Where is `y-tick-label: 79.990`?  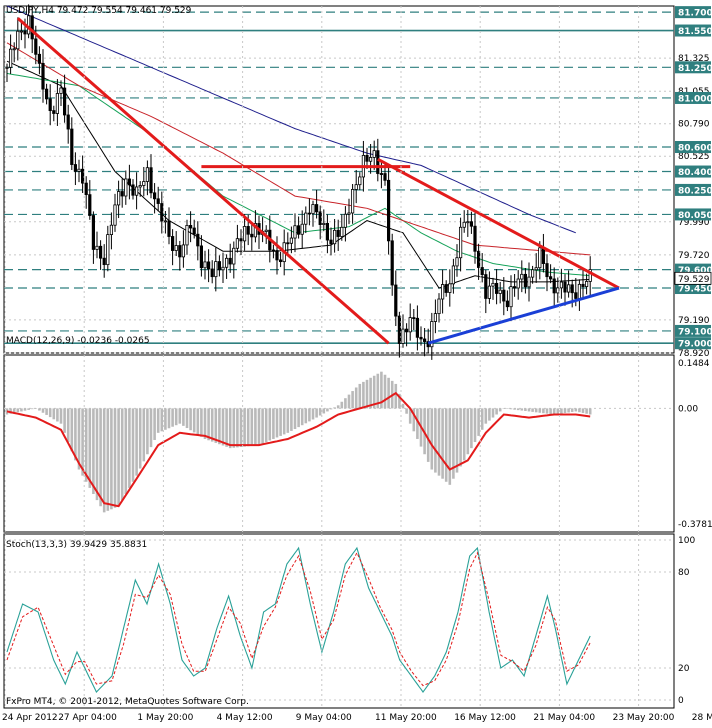
y-tick-label: 79.990 is located at coordinates (694, 223).